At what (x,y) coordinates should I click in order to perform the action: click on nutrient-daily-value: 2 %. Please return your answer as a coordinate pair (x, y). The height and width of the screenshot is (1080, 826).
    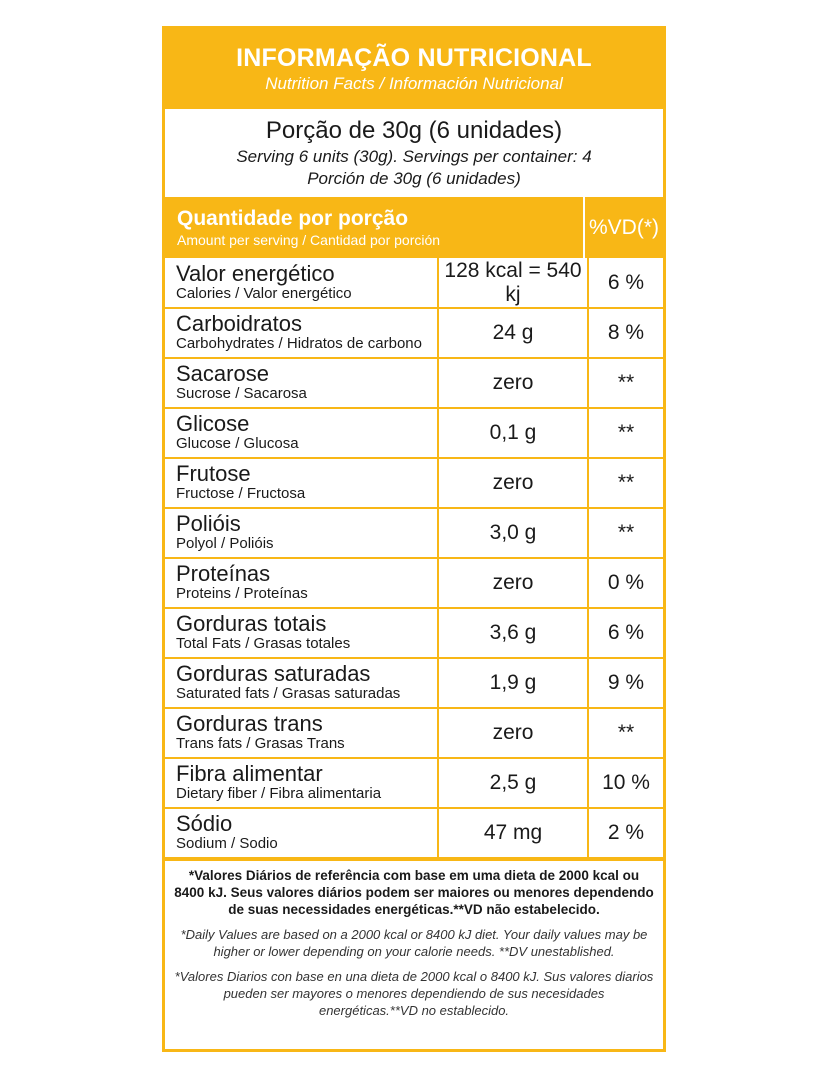
    Looking at the image, I should click on (625, 833).